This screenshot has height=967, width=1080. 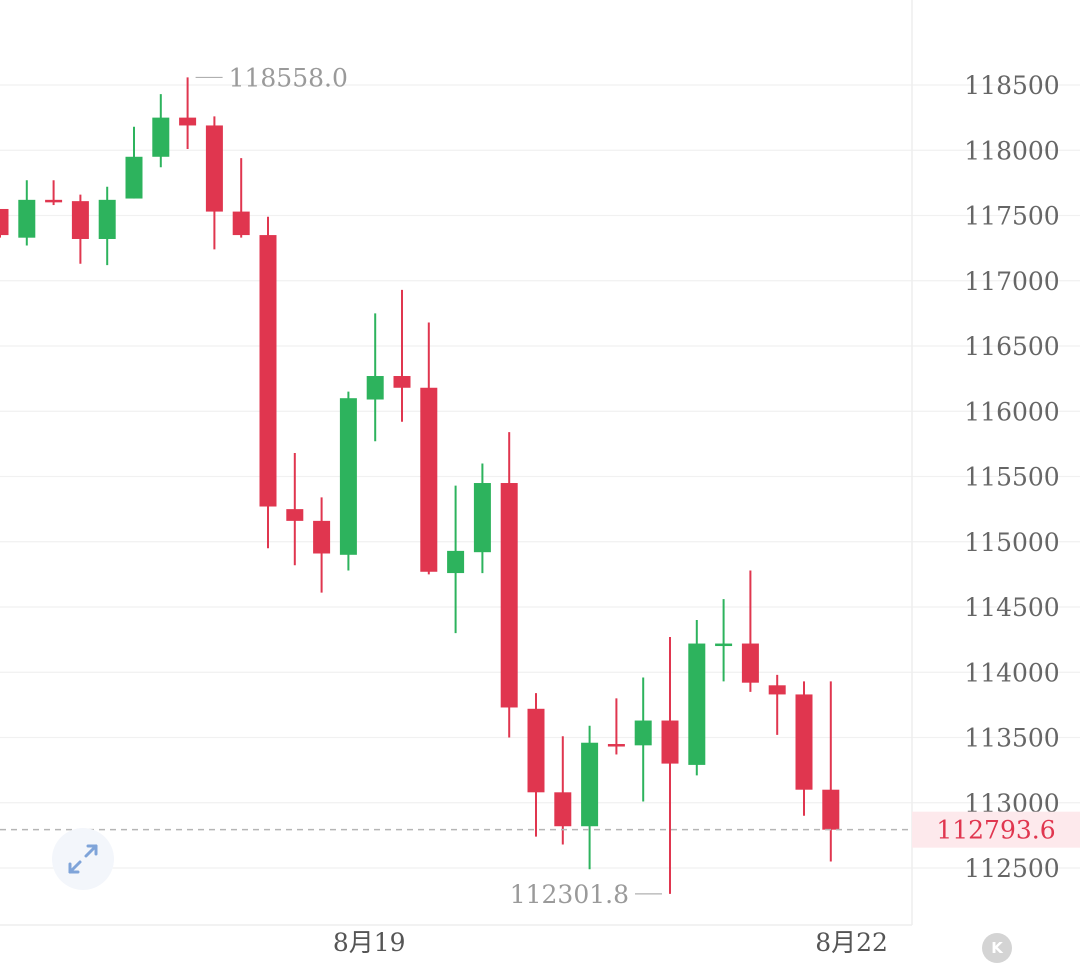 I want to click on expand-arrows-icon, so click(x=83, y=859).